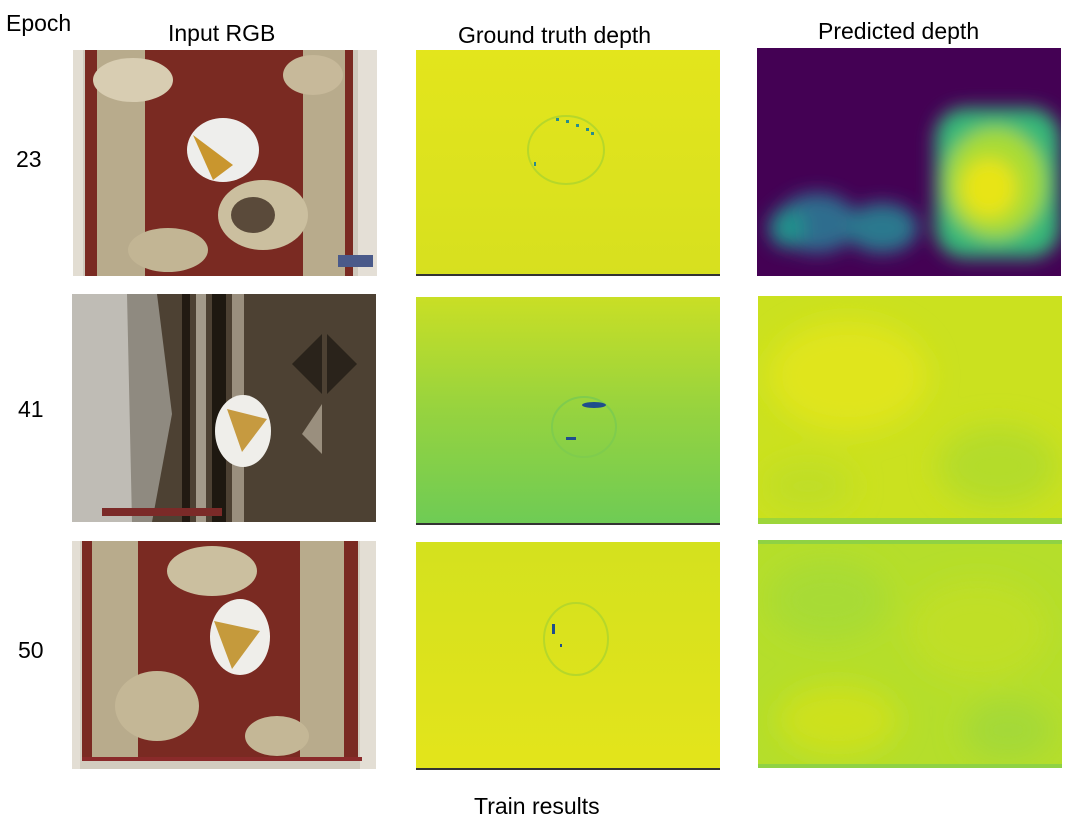  Describe the element at coordinates (29, 159) in the screenshot. I see `epoch-label-row-1: 23` at that location.